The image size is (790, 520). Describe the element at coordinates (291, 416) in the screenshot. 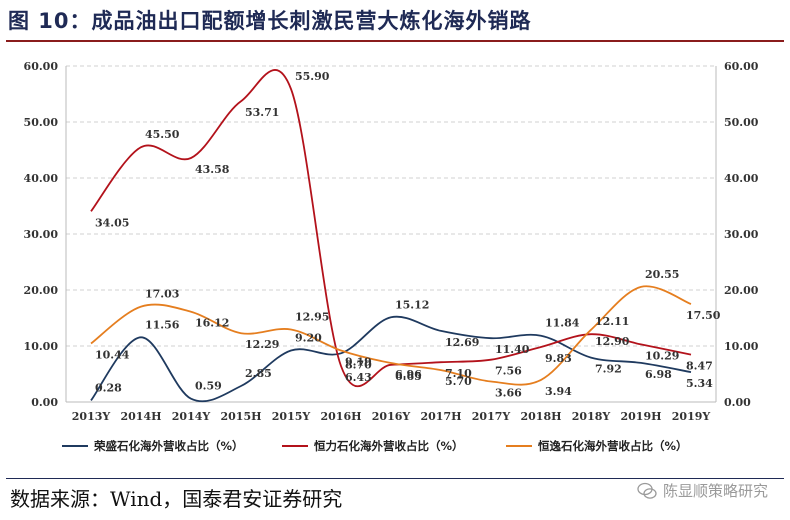

I see `x-tick-label: 2015Y` at that location.